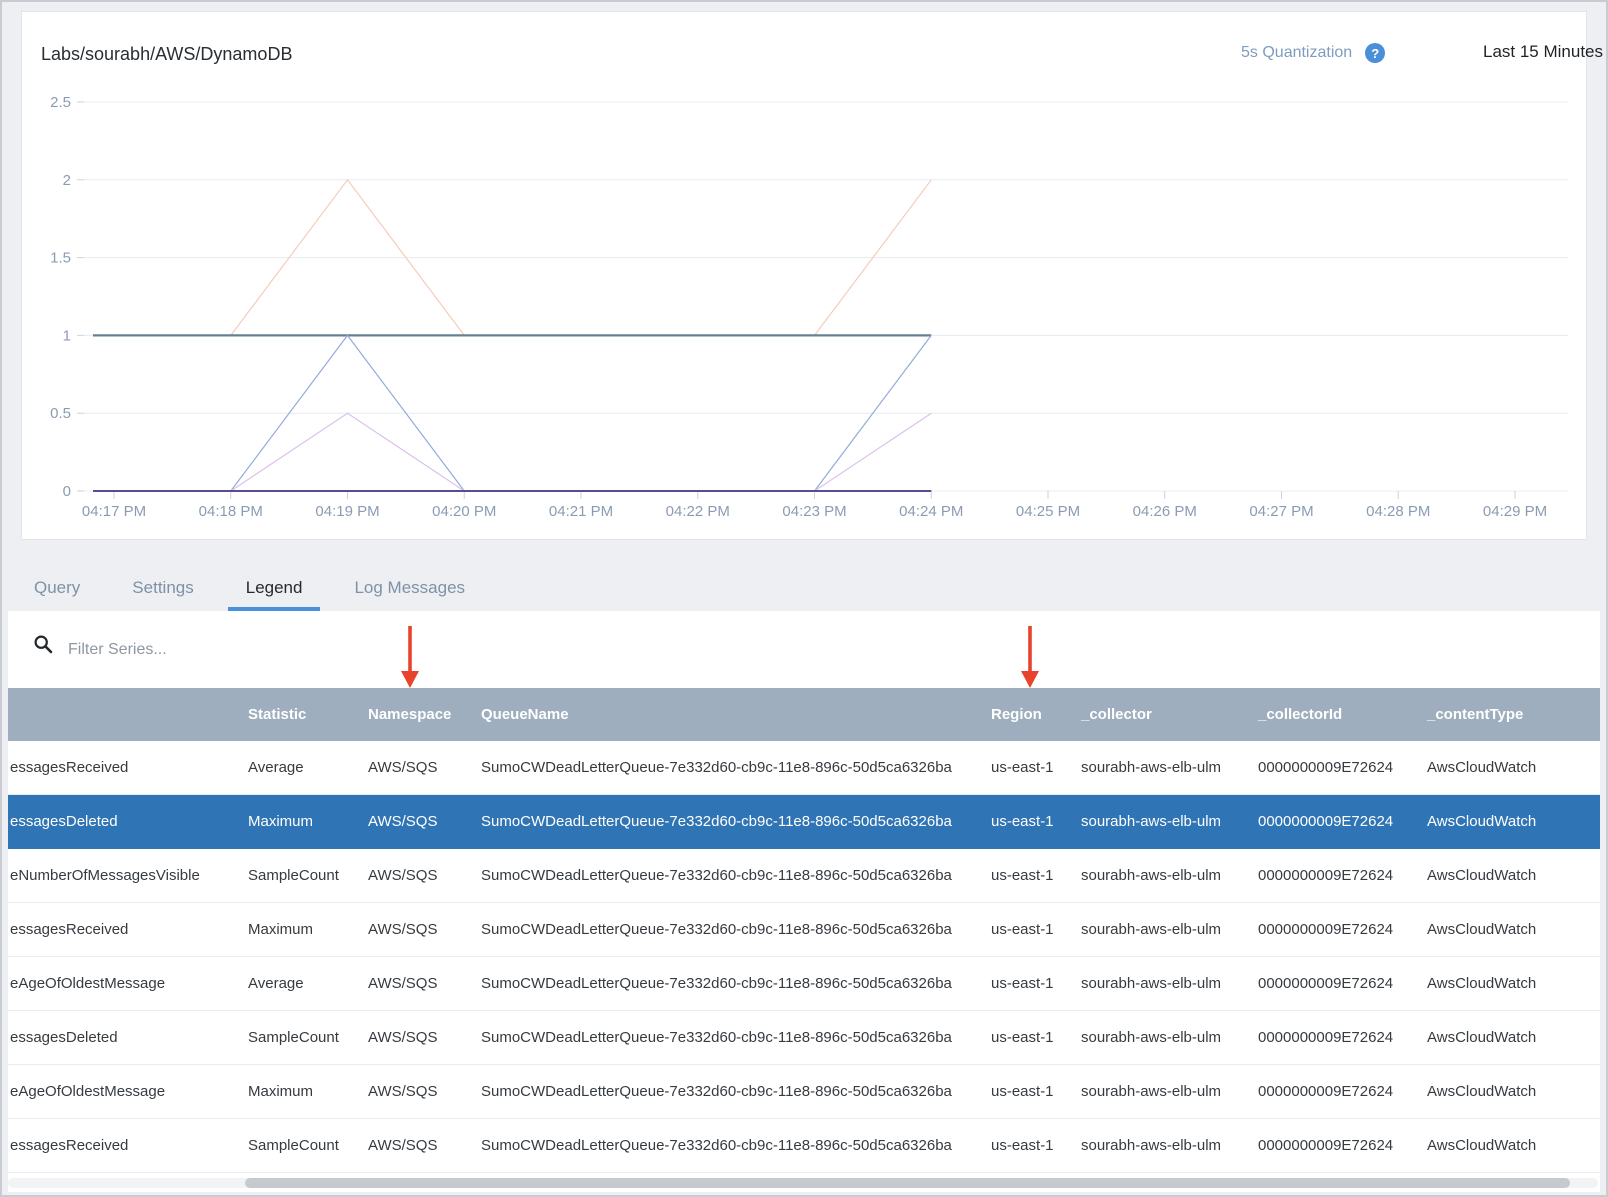  What do you see at coordinates (67, 180) in the screenshot?
I see `y-axis-tick-label: 2` at bounding box center [67, 180].